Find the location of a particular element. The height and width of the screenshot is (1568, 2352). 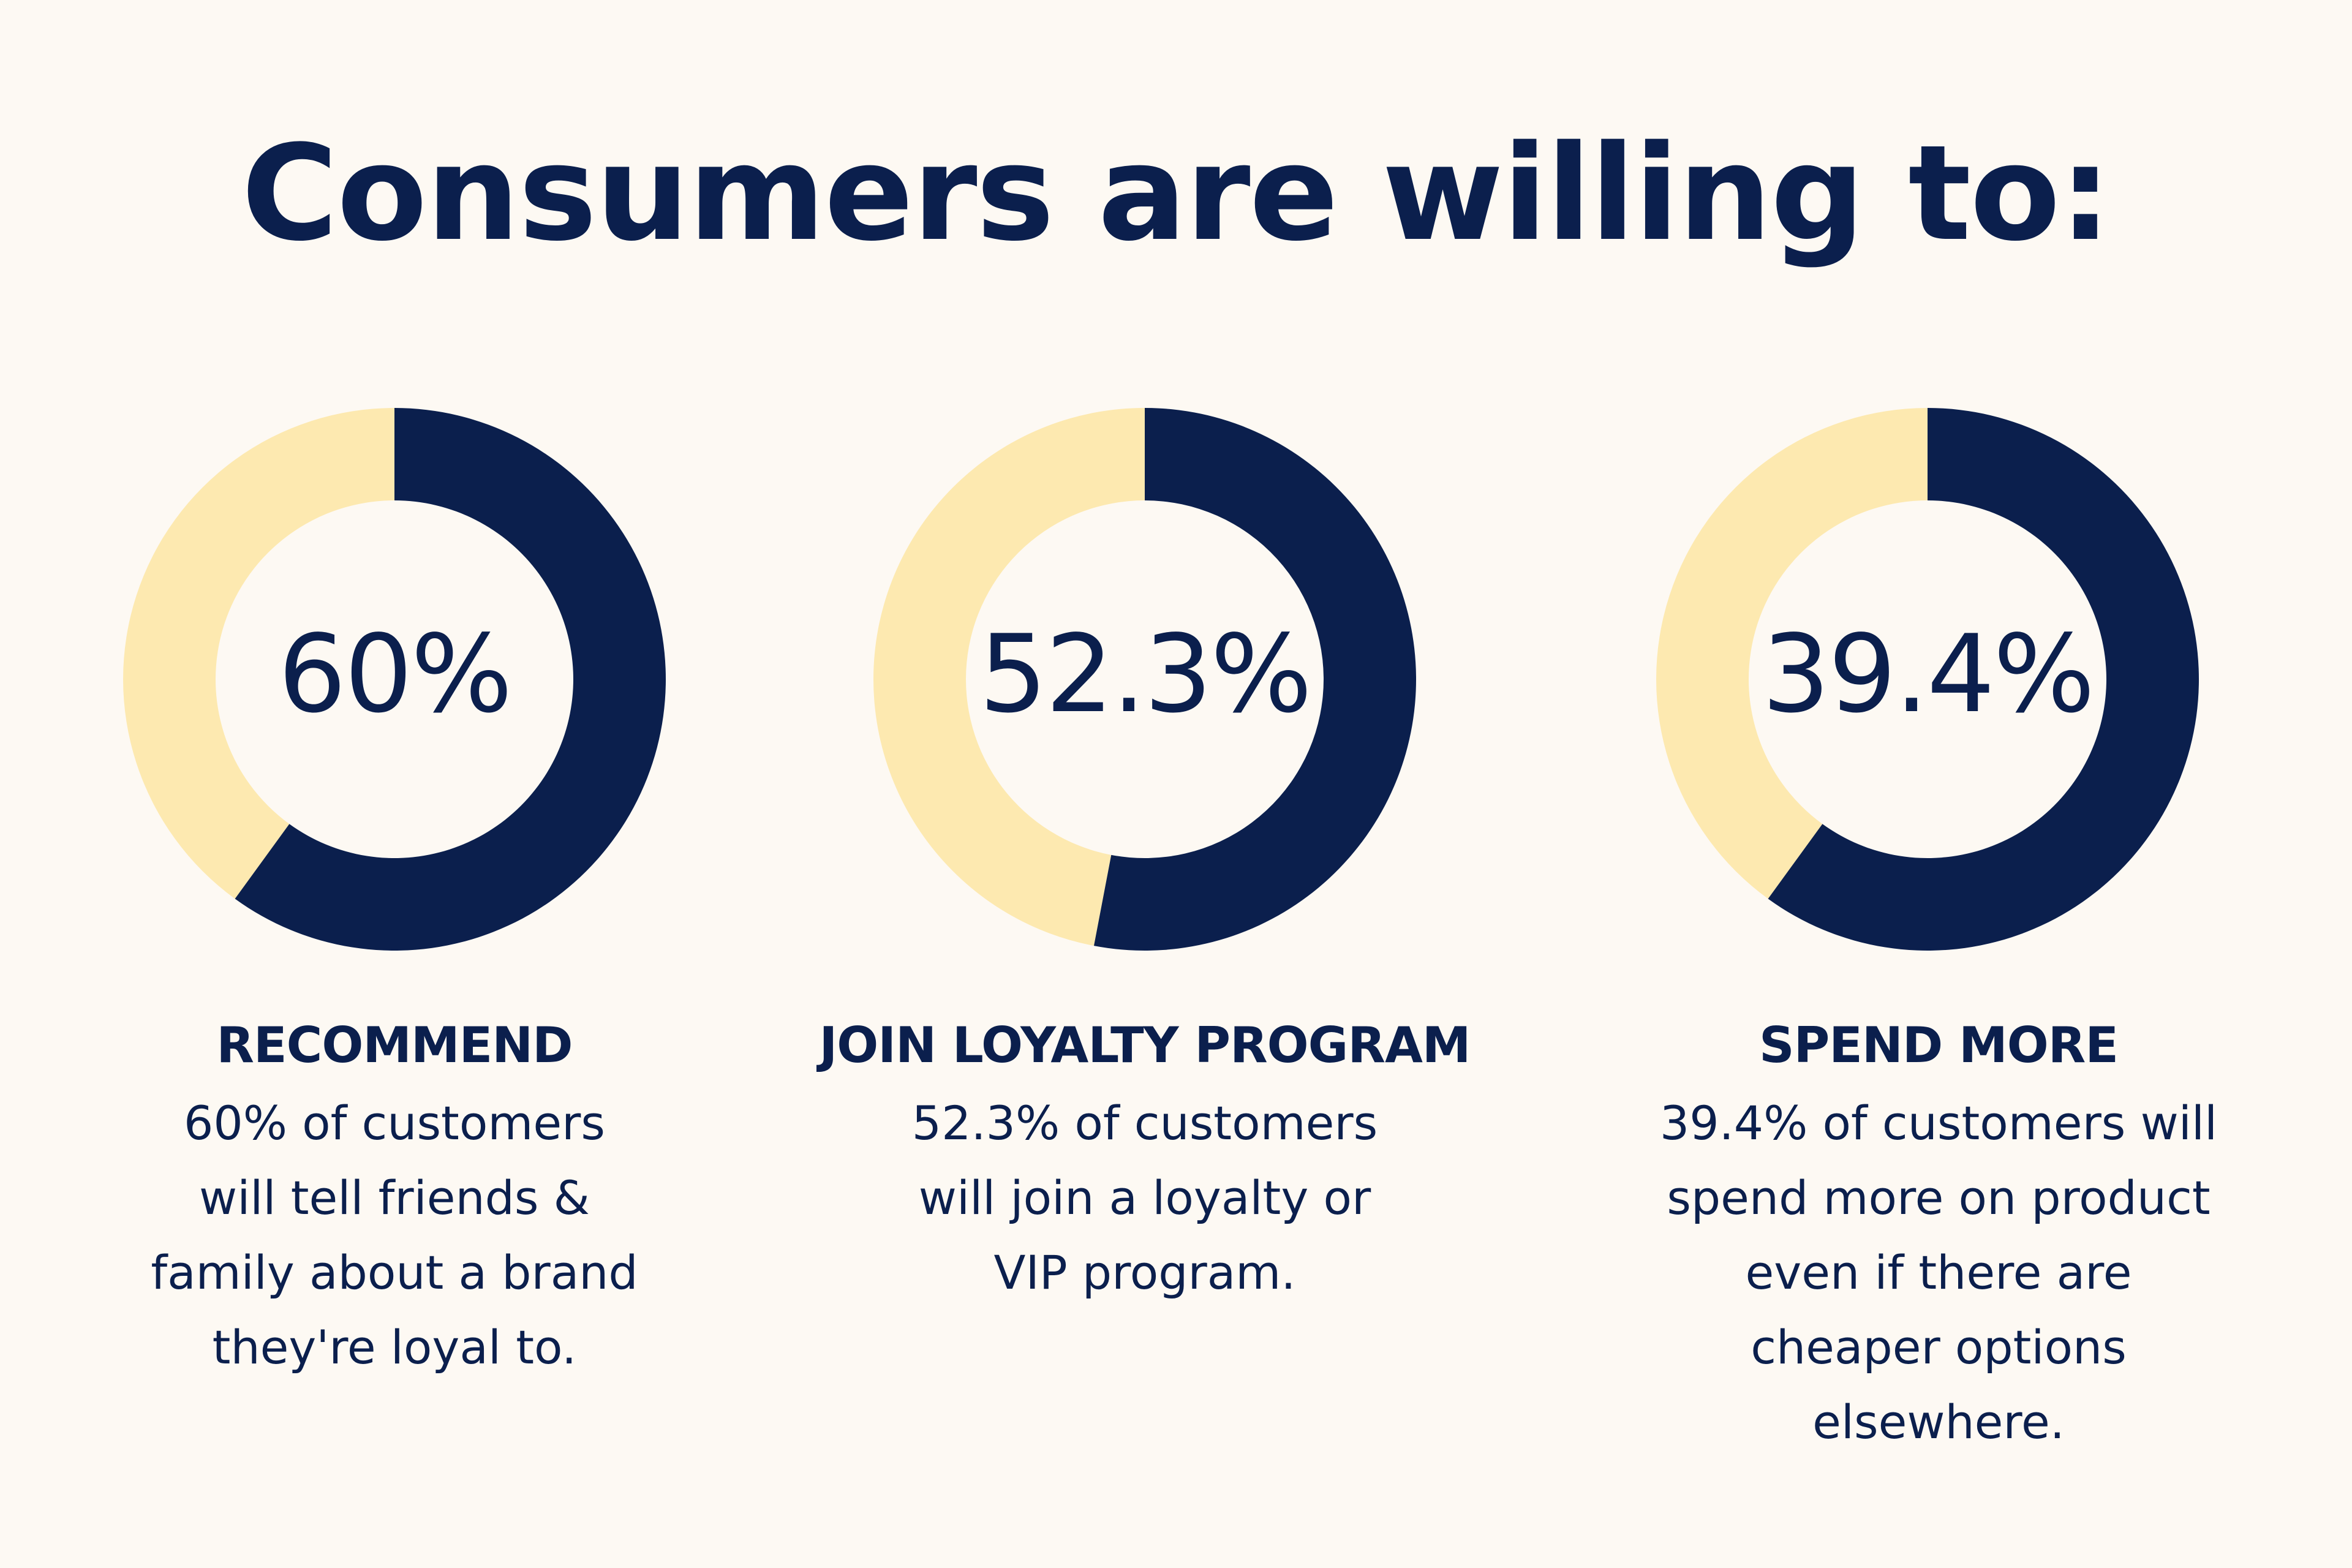

donut-value-recommend: 60% is located at coordinates (396, 674).